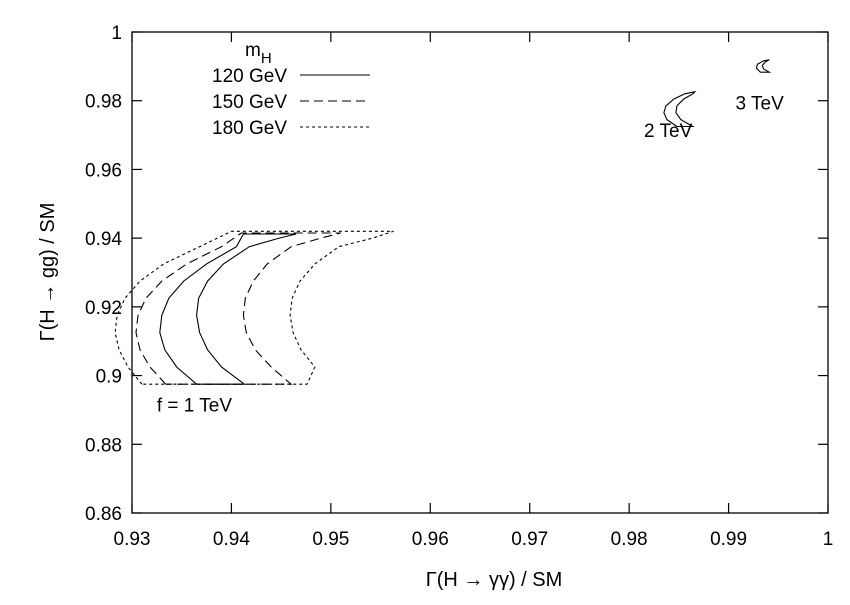 Image resolution: width=850 pixels, height=605 pixels. Describe the element at coordinates (231, 539) in the screenshot. I see `x-tick-label: 0.94` at that location.